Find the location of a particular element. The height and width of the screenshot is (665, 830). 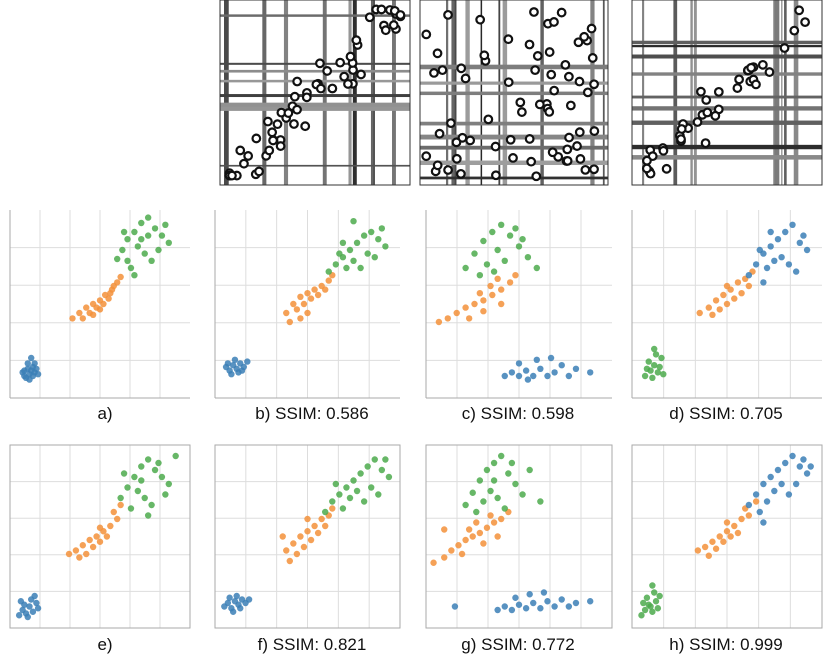

heatmap-top-c is located at coordinates (514, 93).